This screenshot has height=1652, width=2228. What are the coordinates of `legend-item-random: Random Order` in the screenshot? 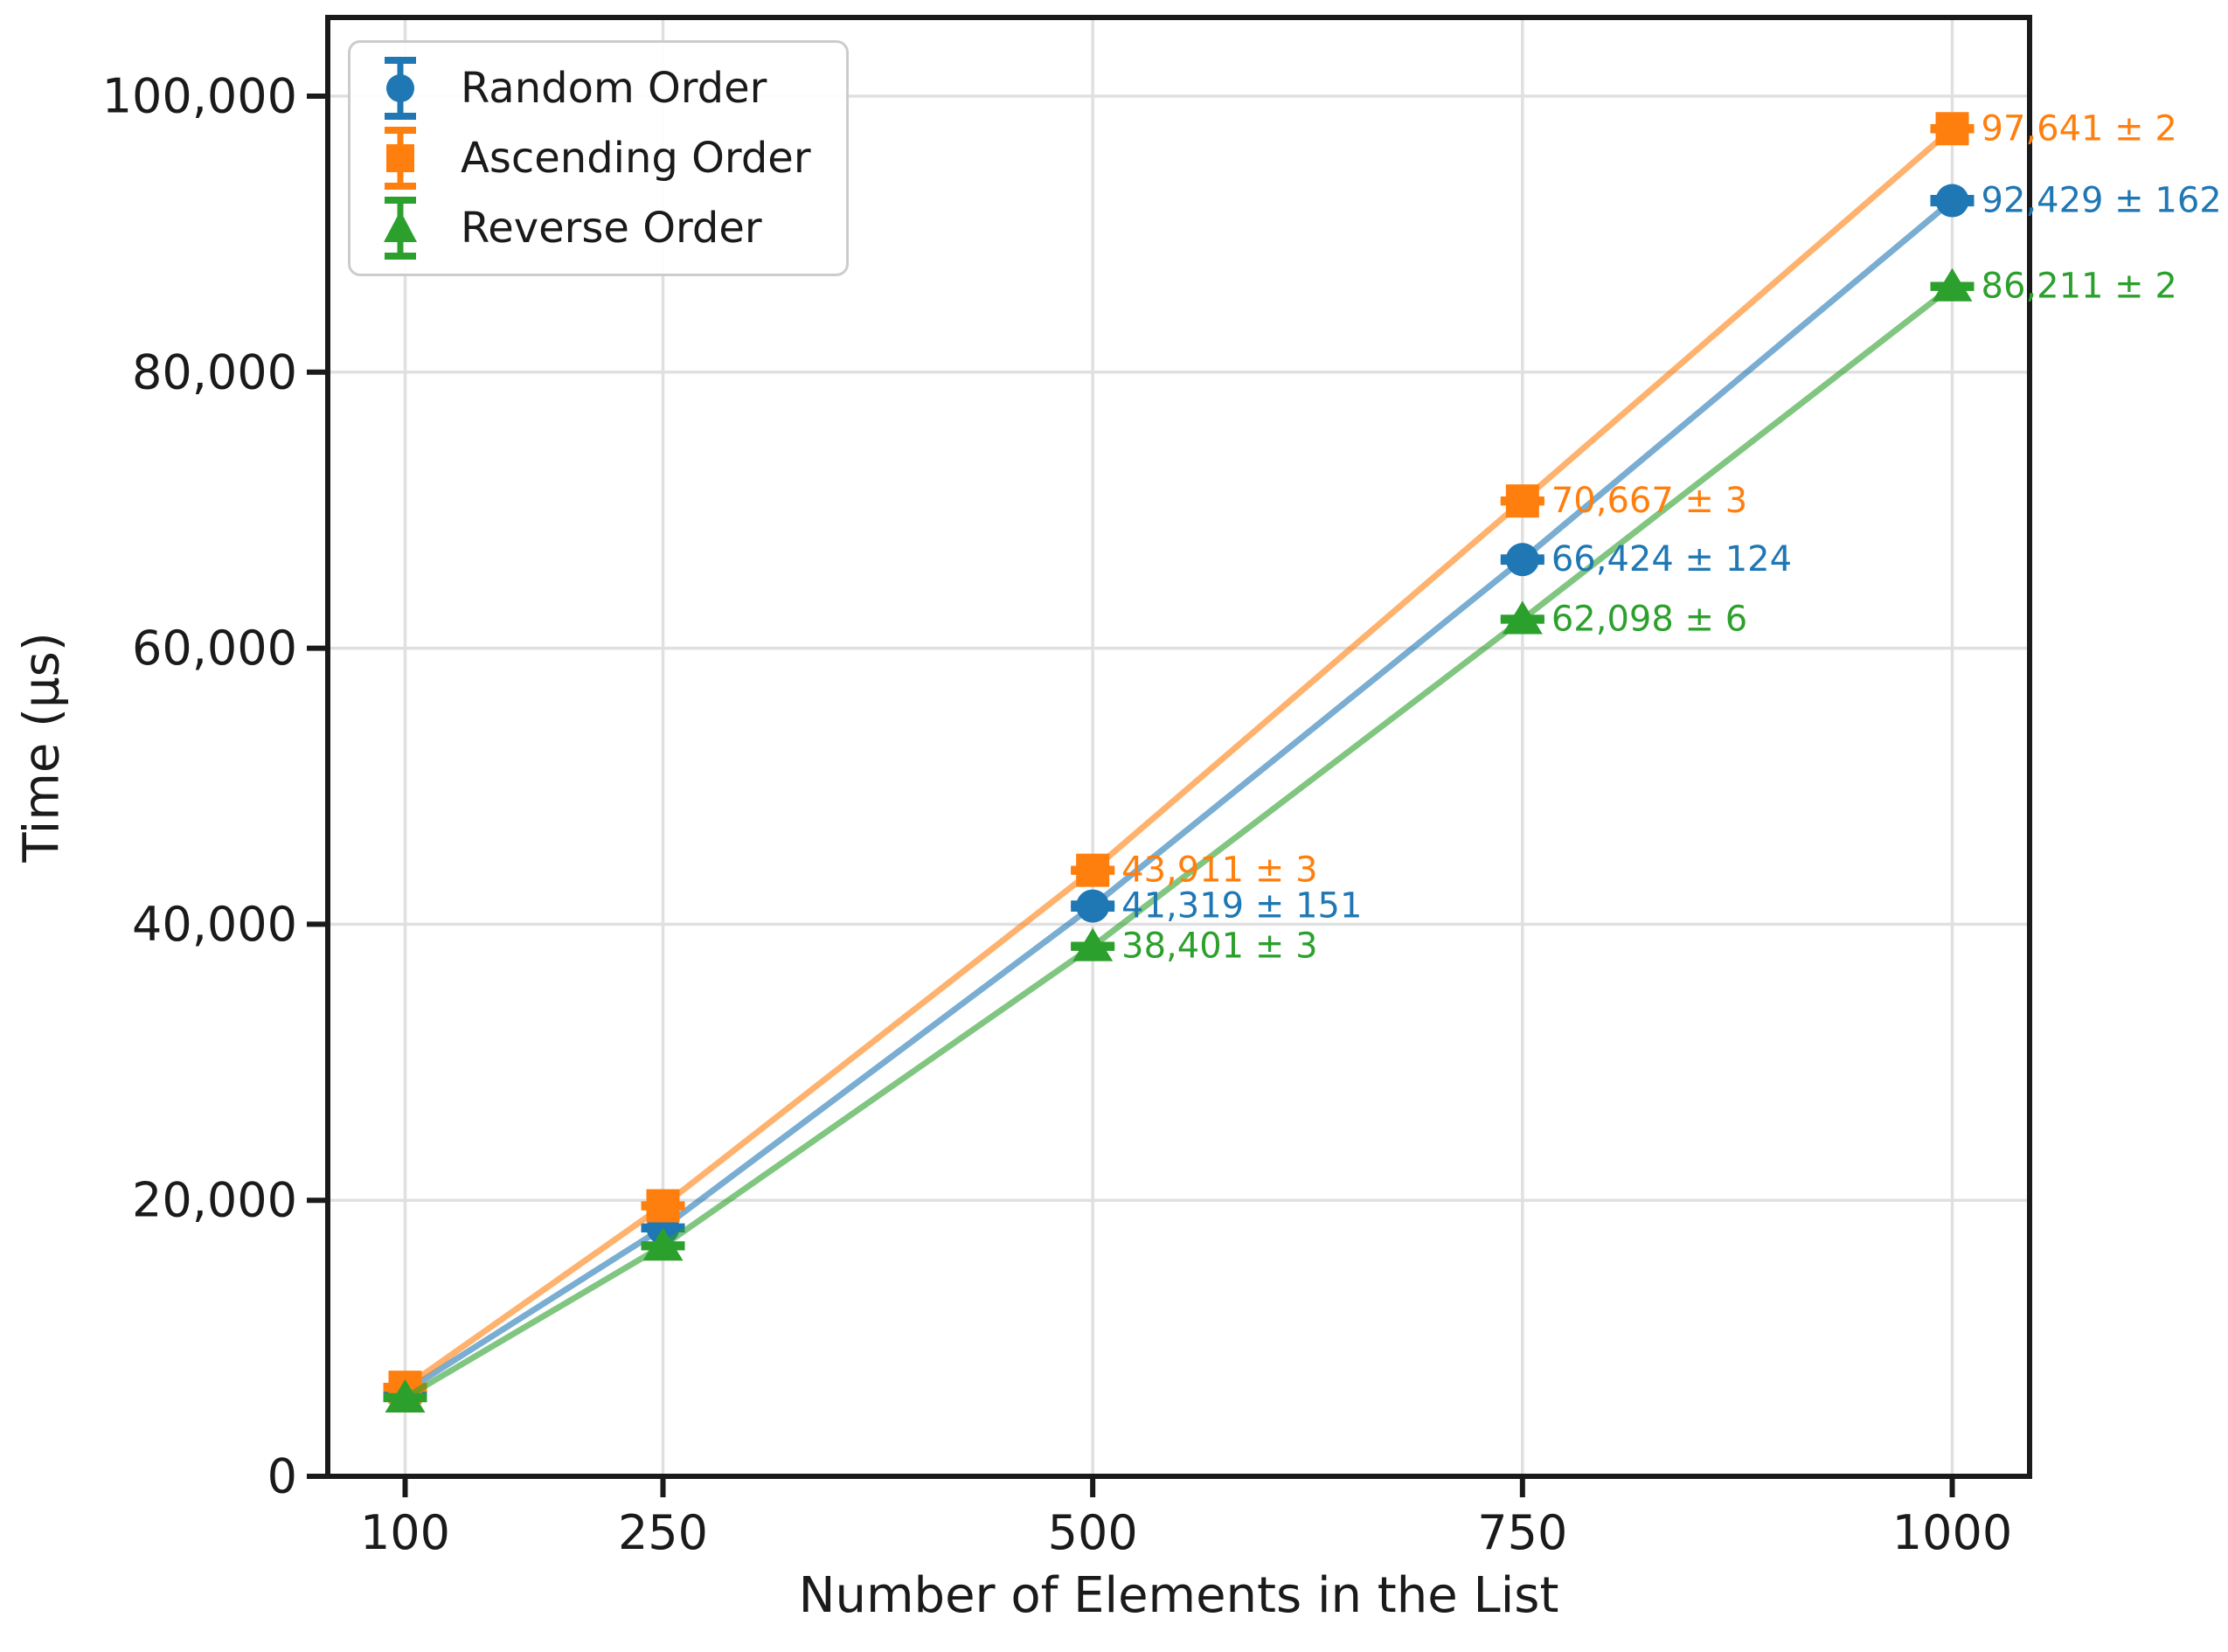 It's located at (590, 88).